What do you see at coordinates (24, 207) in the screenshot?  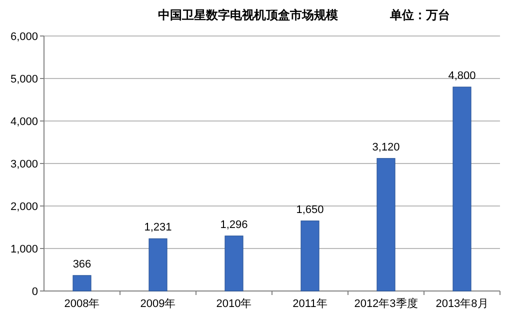 I see `y-tick-label: 2,000` at bounding box center [24, 207].